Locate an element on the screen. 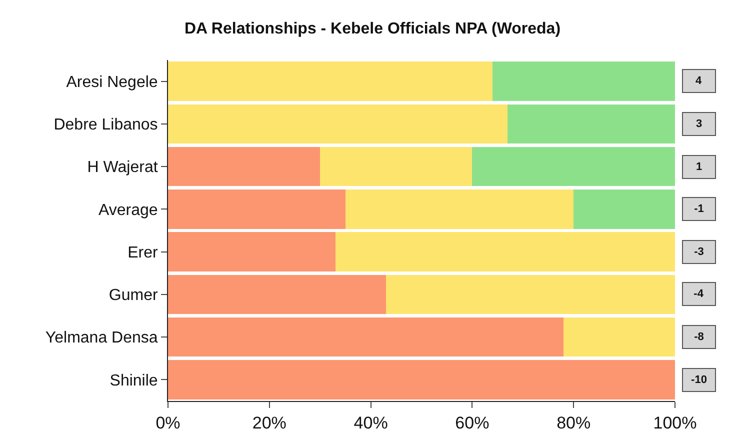 The height and width of the screenshot is (444, 745). text: 4 is located at coordinates (699, 81).